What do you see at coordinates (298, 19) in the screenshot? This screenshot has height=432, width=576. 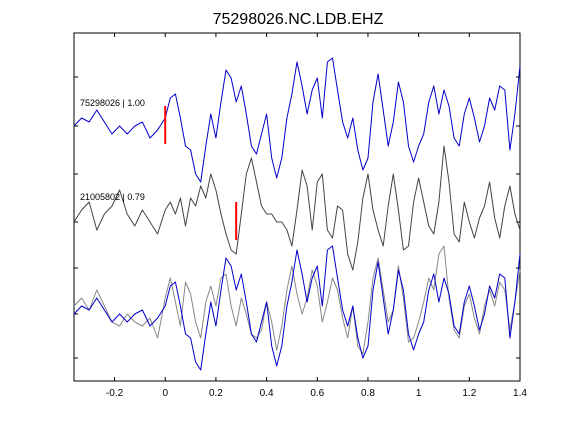 I see `chart-title: 75298026.NC.LDB.EHZ` at bounding box center [298, 19].